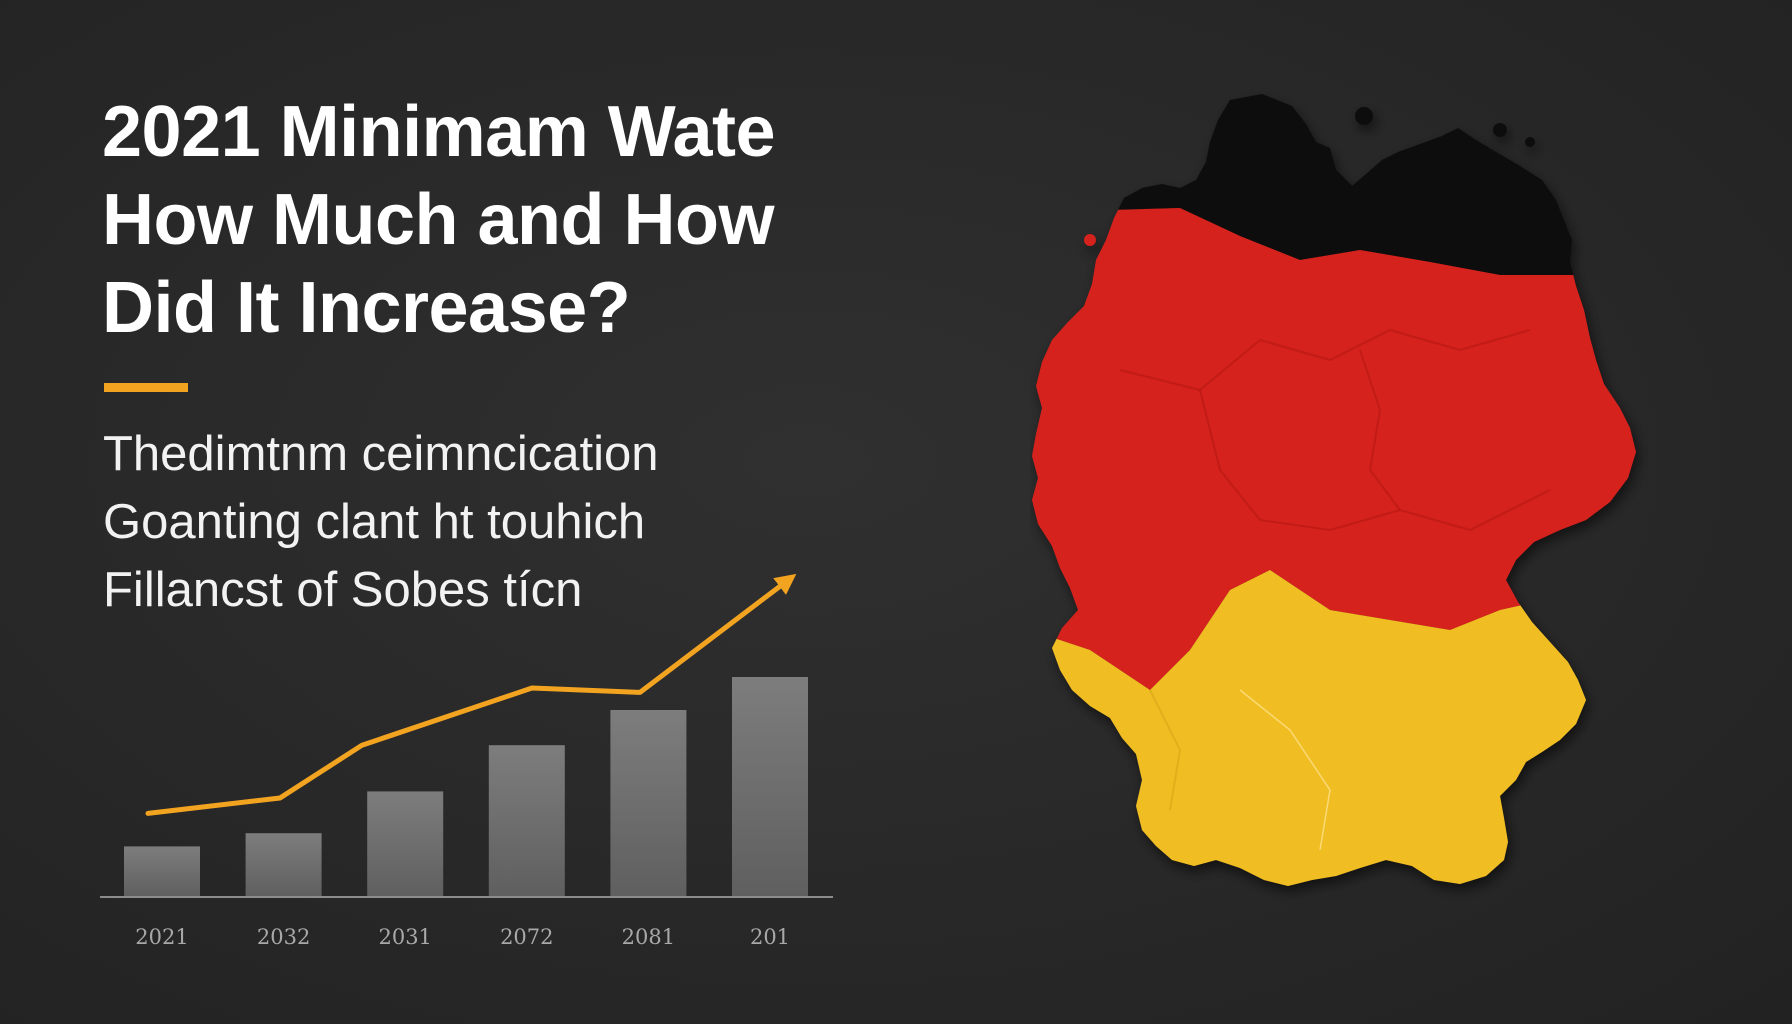 The image size is (1792, 1024). What do you see at coordinates (439, 132) in the screenshot?
I see `headline-line-1: 2021 Minimam Wate` at bounding box center [439, 132].